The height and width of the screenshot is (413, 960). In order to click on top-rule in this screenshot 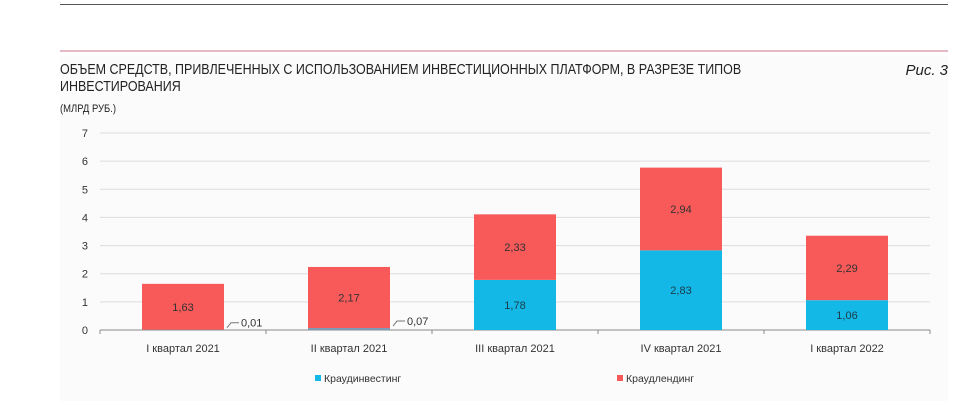, I will do `click(504, 4)`.